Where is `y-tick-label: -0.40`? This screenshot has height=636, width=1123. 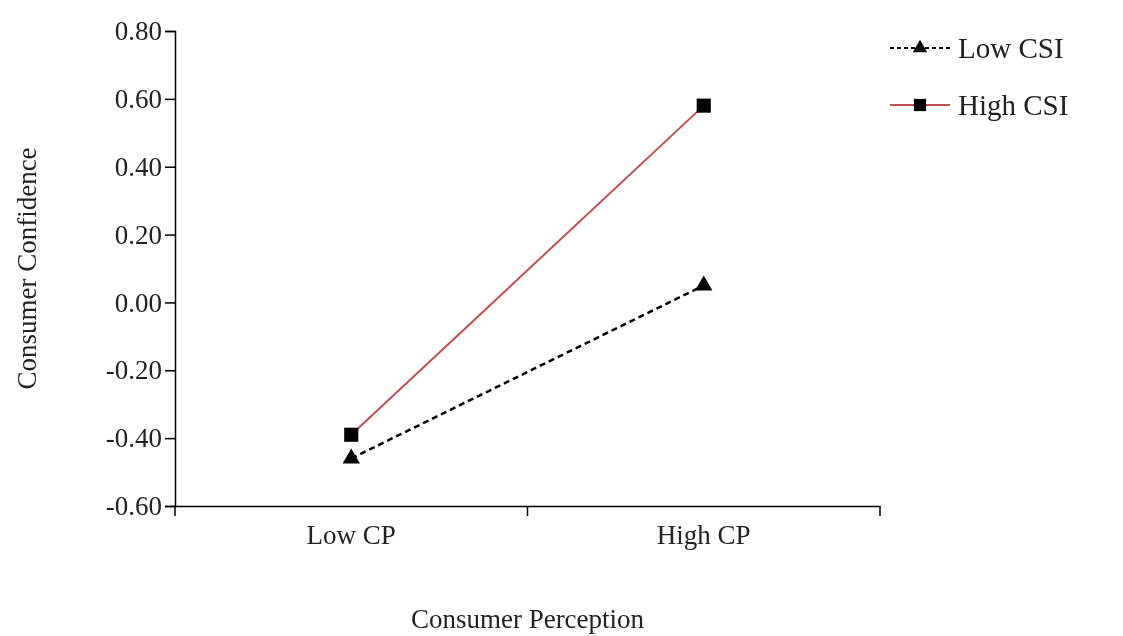
y-tick-label: -0.40 is located at coordinates (133, 438).